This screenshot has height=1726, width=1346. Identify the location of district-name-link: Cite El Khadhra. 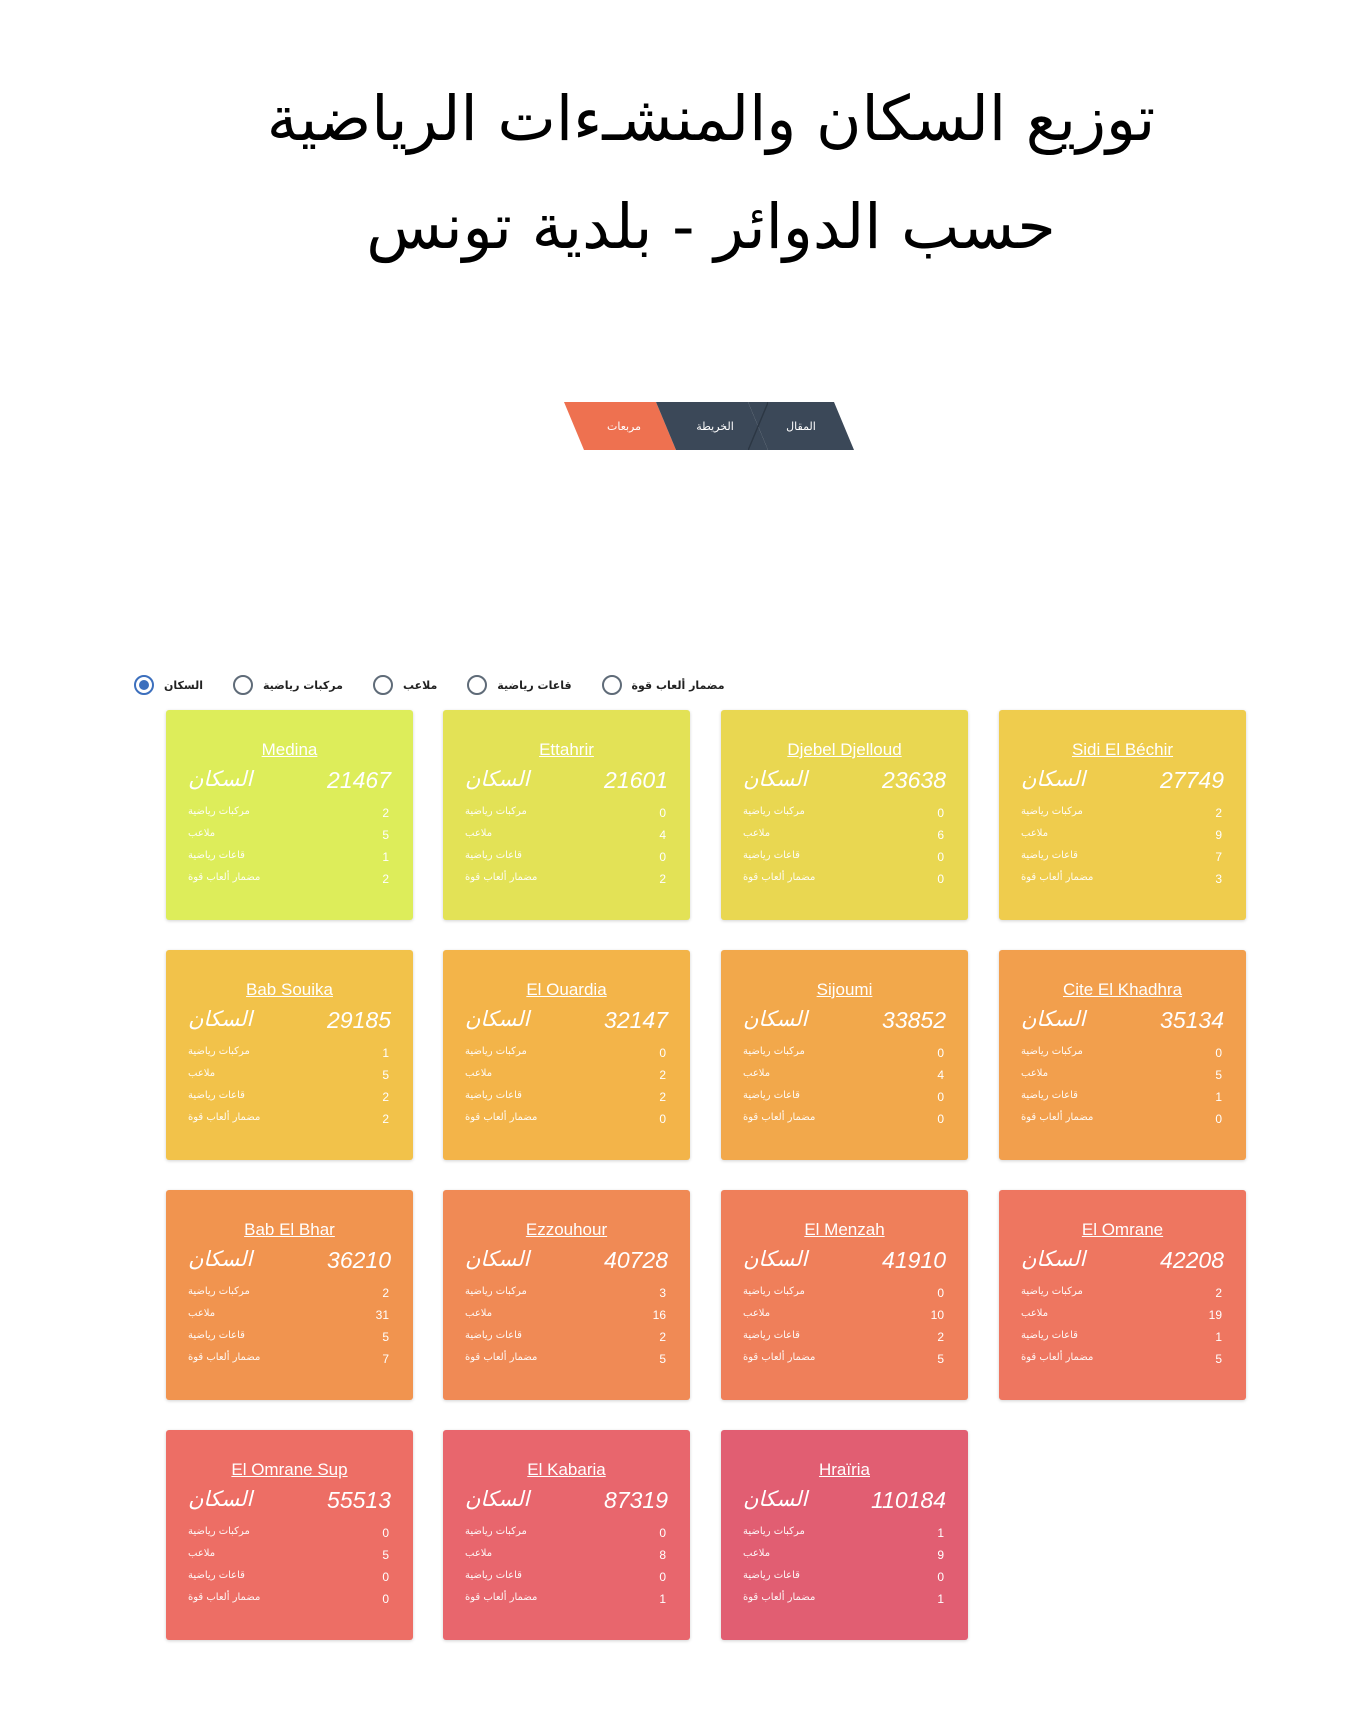
(1122, 989).